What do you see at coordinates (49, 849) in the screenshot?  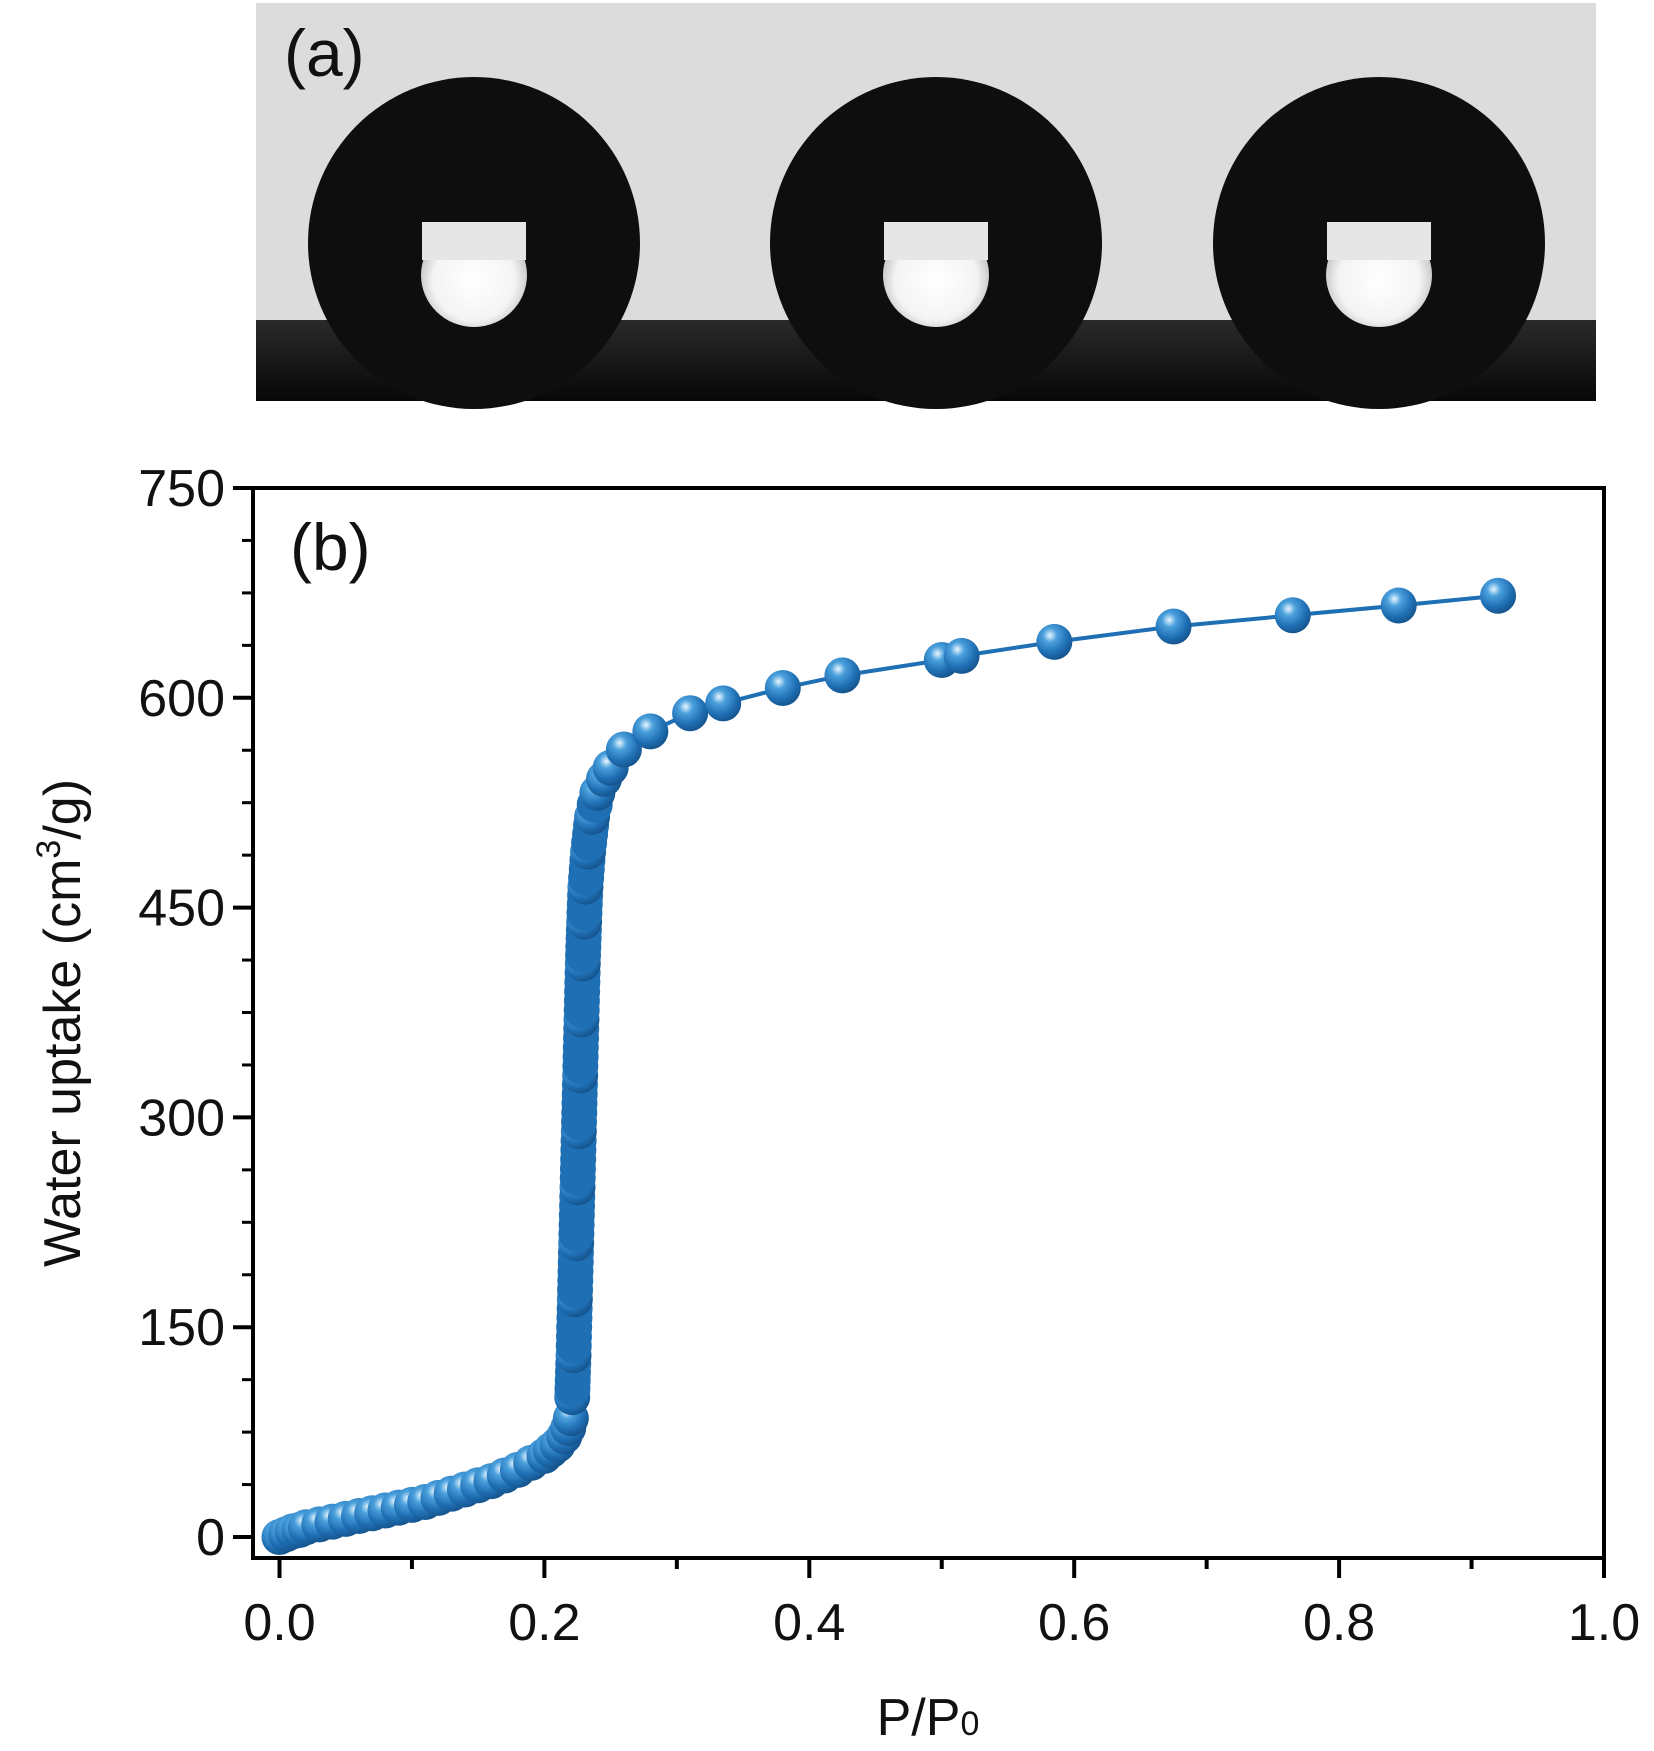 I see `y-axis-label-sup: 3` at bounding box center [49, 849].